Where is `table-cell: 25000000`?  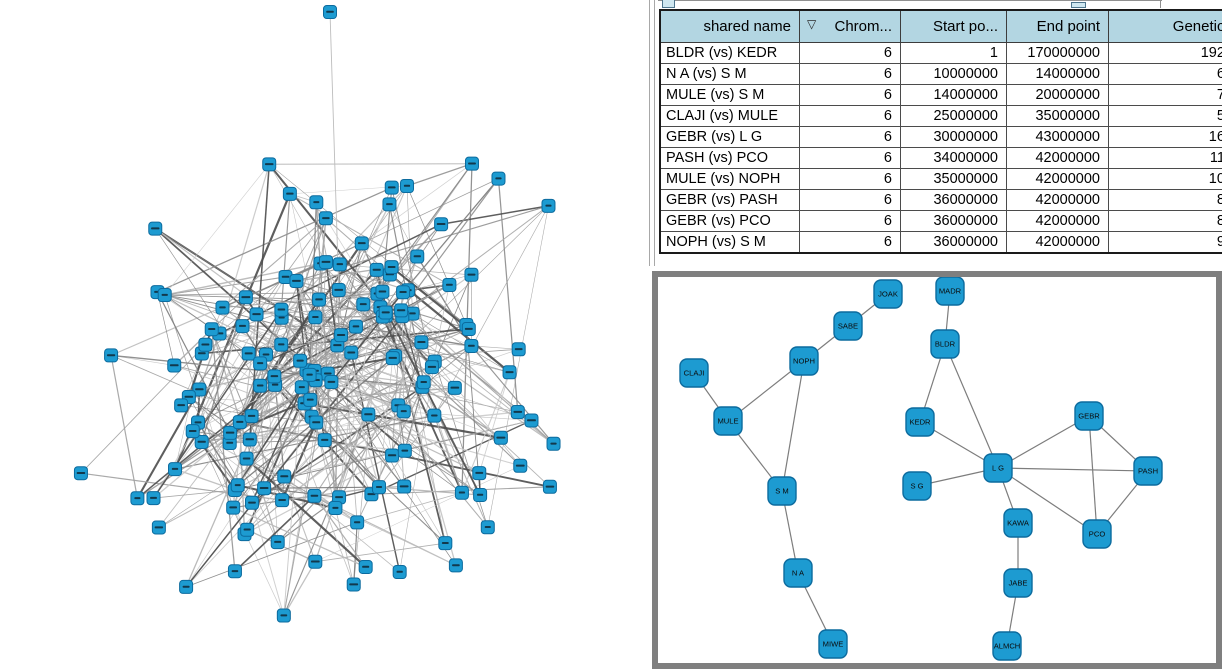
table-cell: 25000000 is located at coordinates (953, 116).